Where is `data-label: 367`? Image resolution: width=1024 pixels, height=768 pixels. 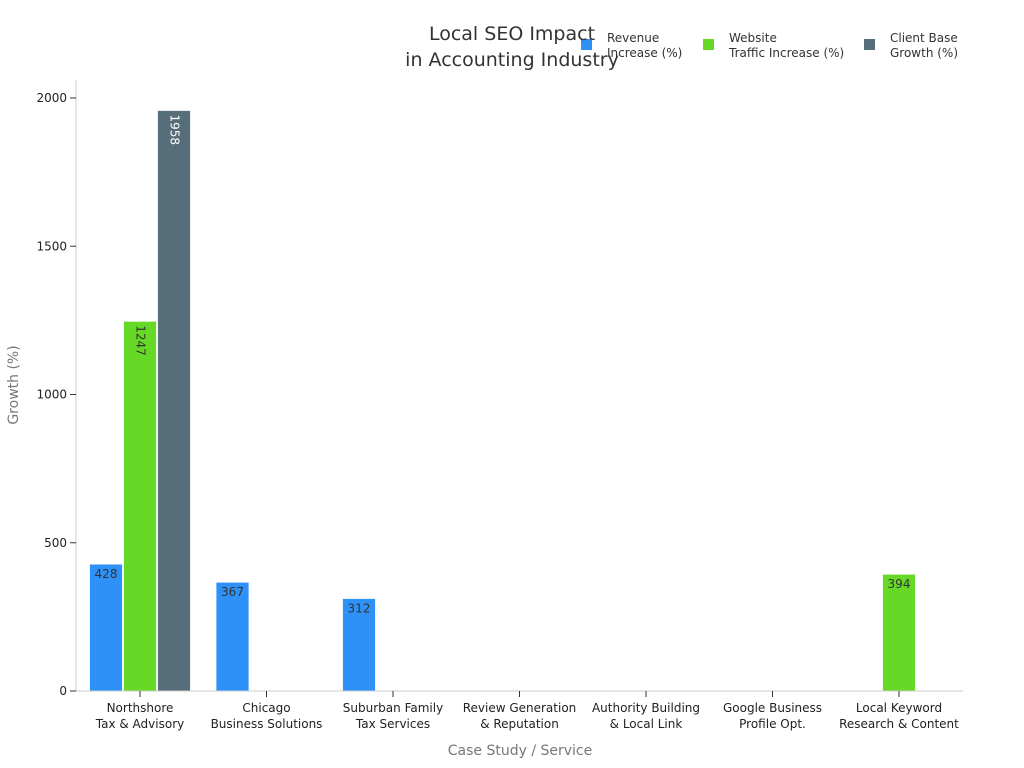 data-label: 367 is located at coordinates (232, 592).